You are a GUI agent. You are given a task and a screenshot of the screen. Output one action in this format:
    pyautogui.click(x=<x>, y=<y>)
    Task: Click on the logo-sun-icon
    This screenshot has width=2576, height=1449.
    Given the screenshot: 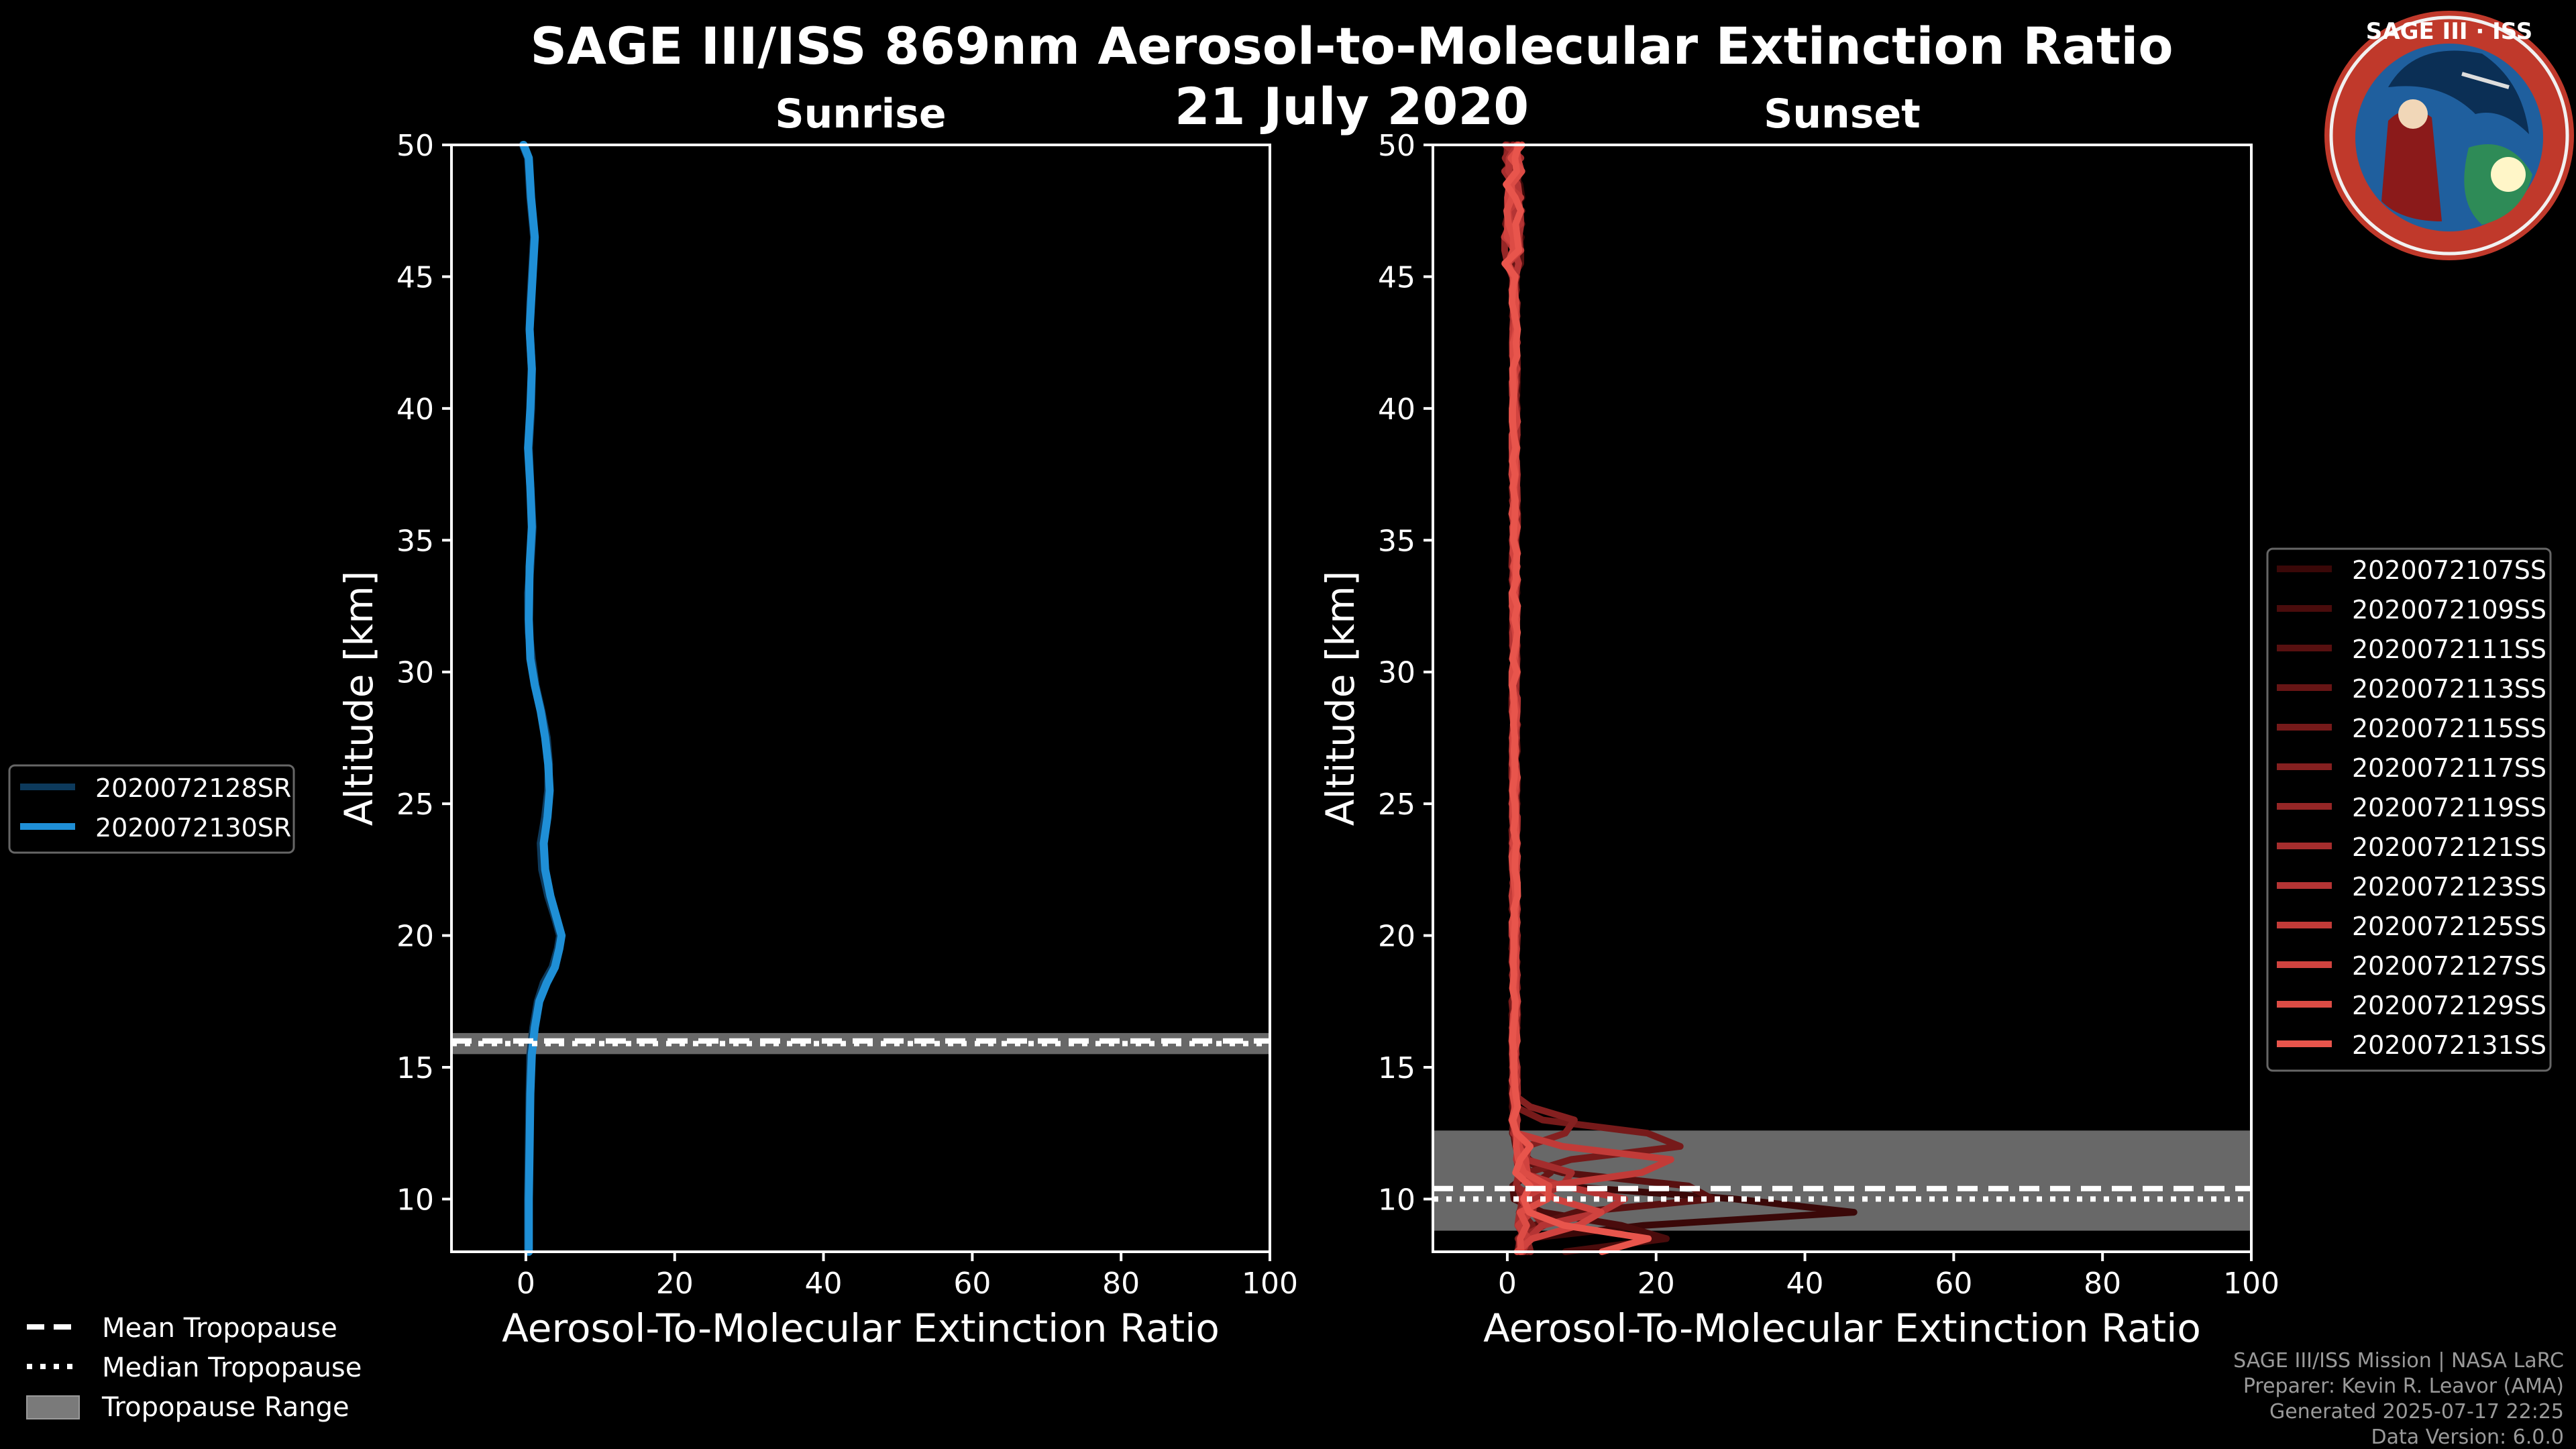 What is the action you would take?
    pyautogui.click(x=2508, y=174)
    